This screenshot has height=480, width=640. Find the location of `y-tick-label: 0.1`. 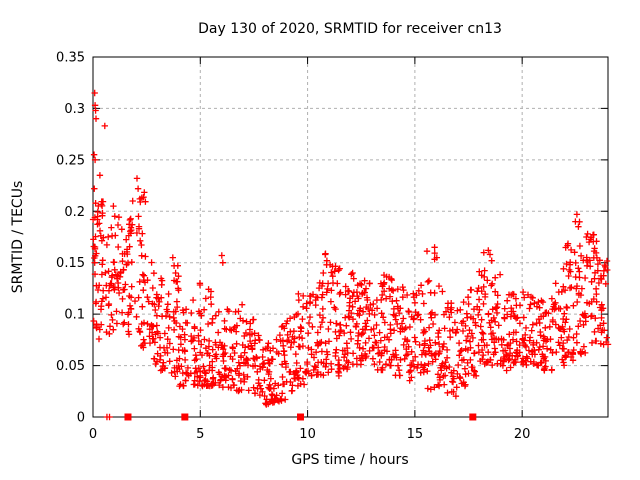

y-tick-label: 0.1 is located at coordinates (74, 315).